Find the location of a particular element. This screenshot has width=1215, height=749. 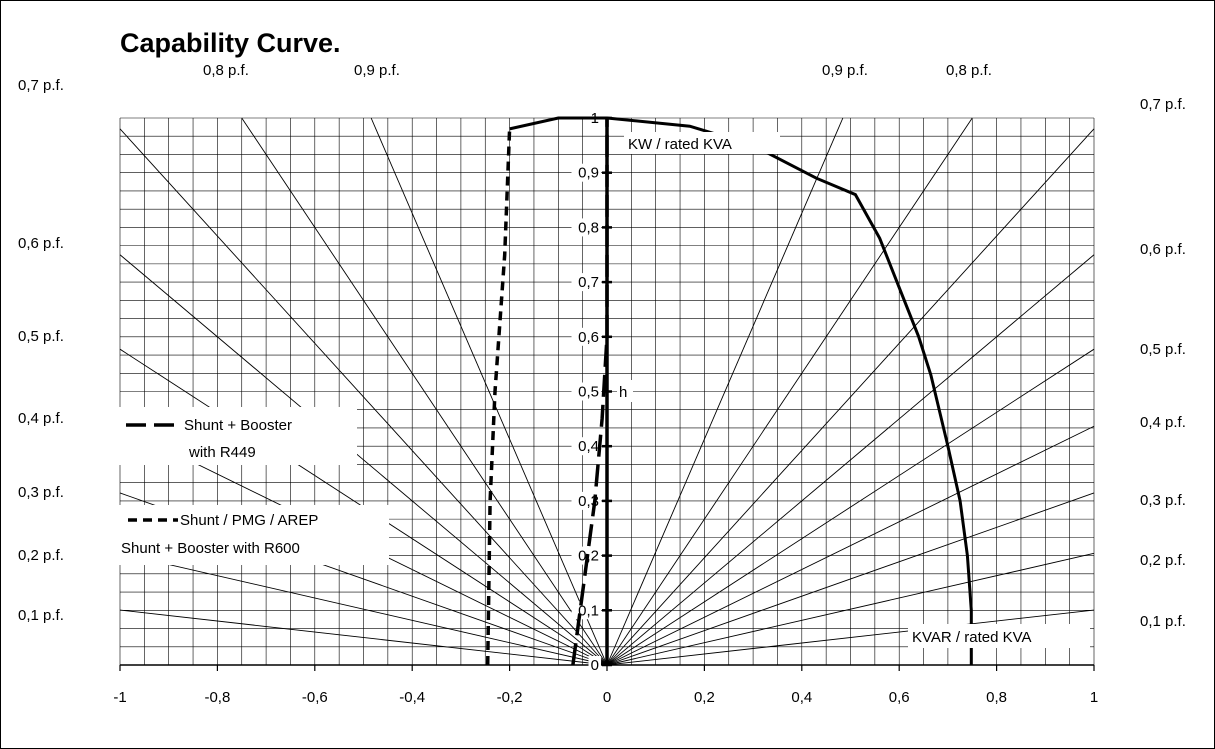

legend-item-2-line-1: Shunt / PMG / AREP is located at coordinates (249, 520).